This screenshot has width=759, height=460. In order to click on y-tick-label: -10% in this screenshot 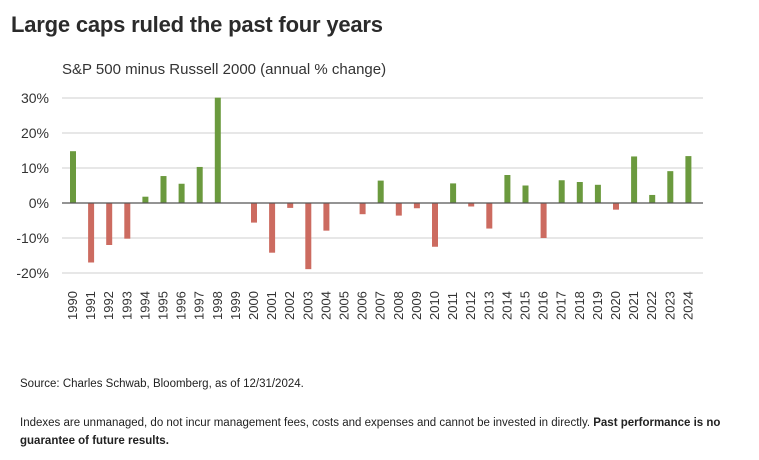, I will do `click(32, 238)`.